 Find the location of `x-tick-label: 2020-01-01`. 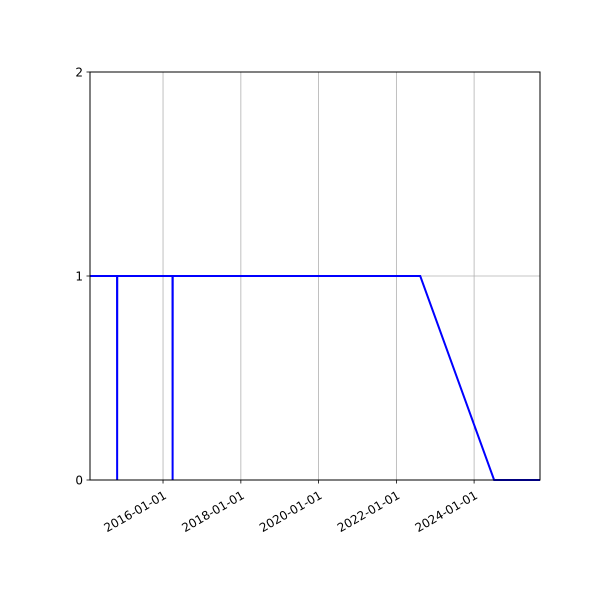

x-tick-label: 2020-01-01 is located at coordinates (290, 511).